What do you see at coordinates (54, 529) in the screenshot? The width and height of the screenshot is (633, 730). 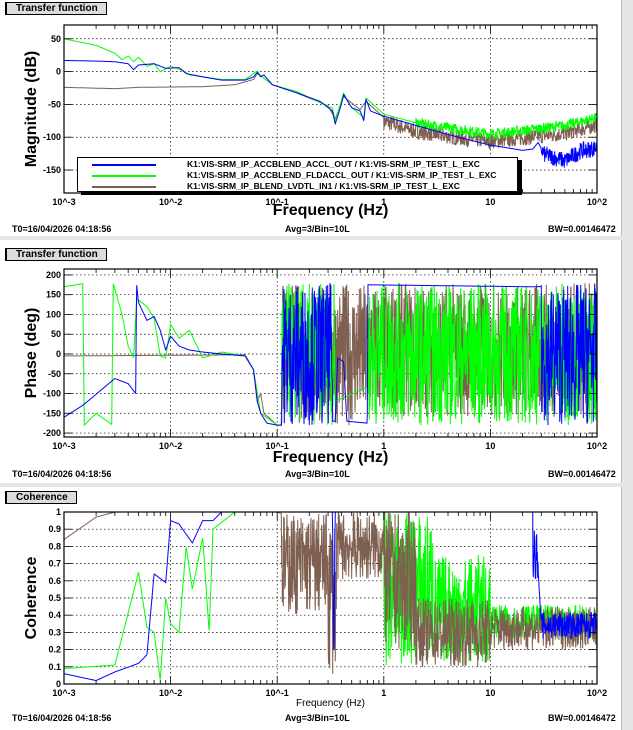 I see `y-tick-label: 0.9` at bounding box center [54, 529].